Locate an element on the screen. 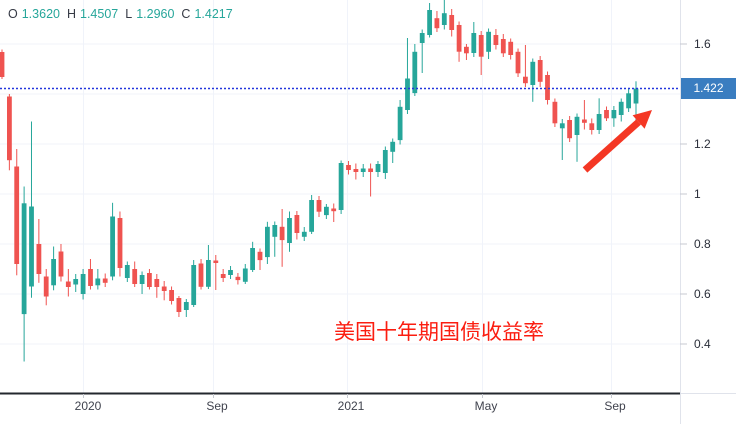 This screenshot has height=424, width=736. ohlc-legend: O 1.3620 H 1.4507 L 1.2960 C 1.4217 is located at coordinates (124, 14).